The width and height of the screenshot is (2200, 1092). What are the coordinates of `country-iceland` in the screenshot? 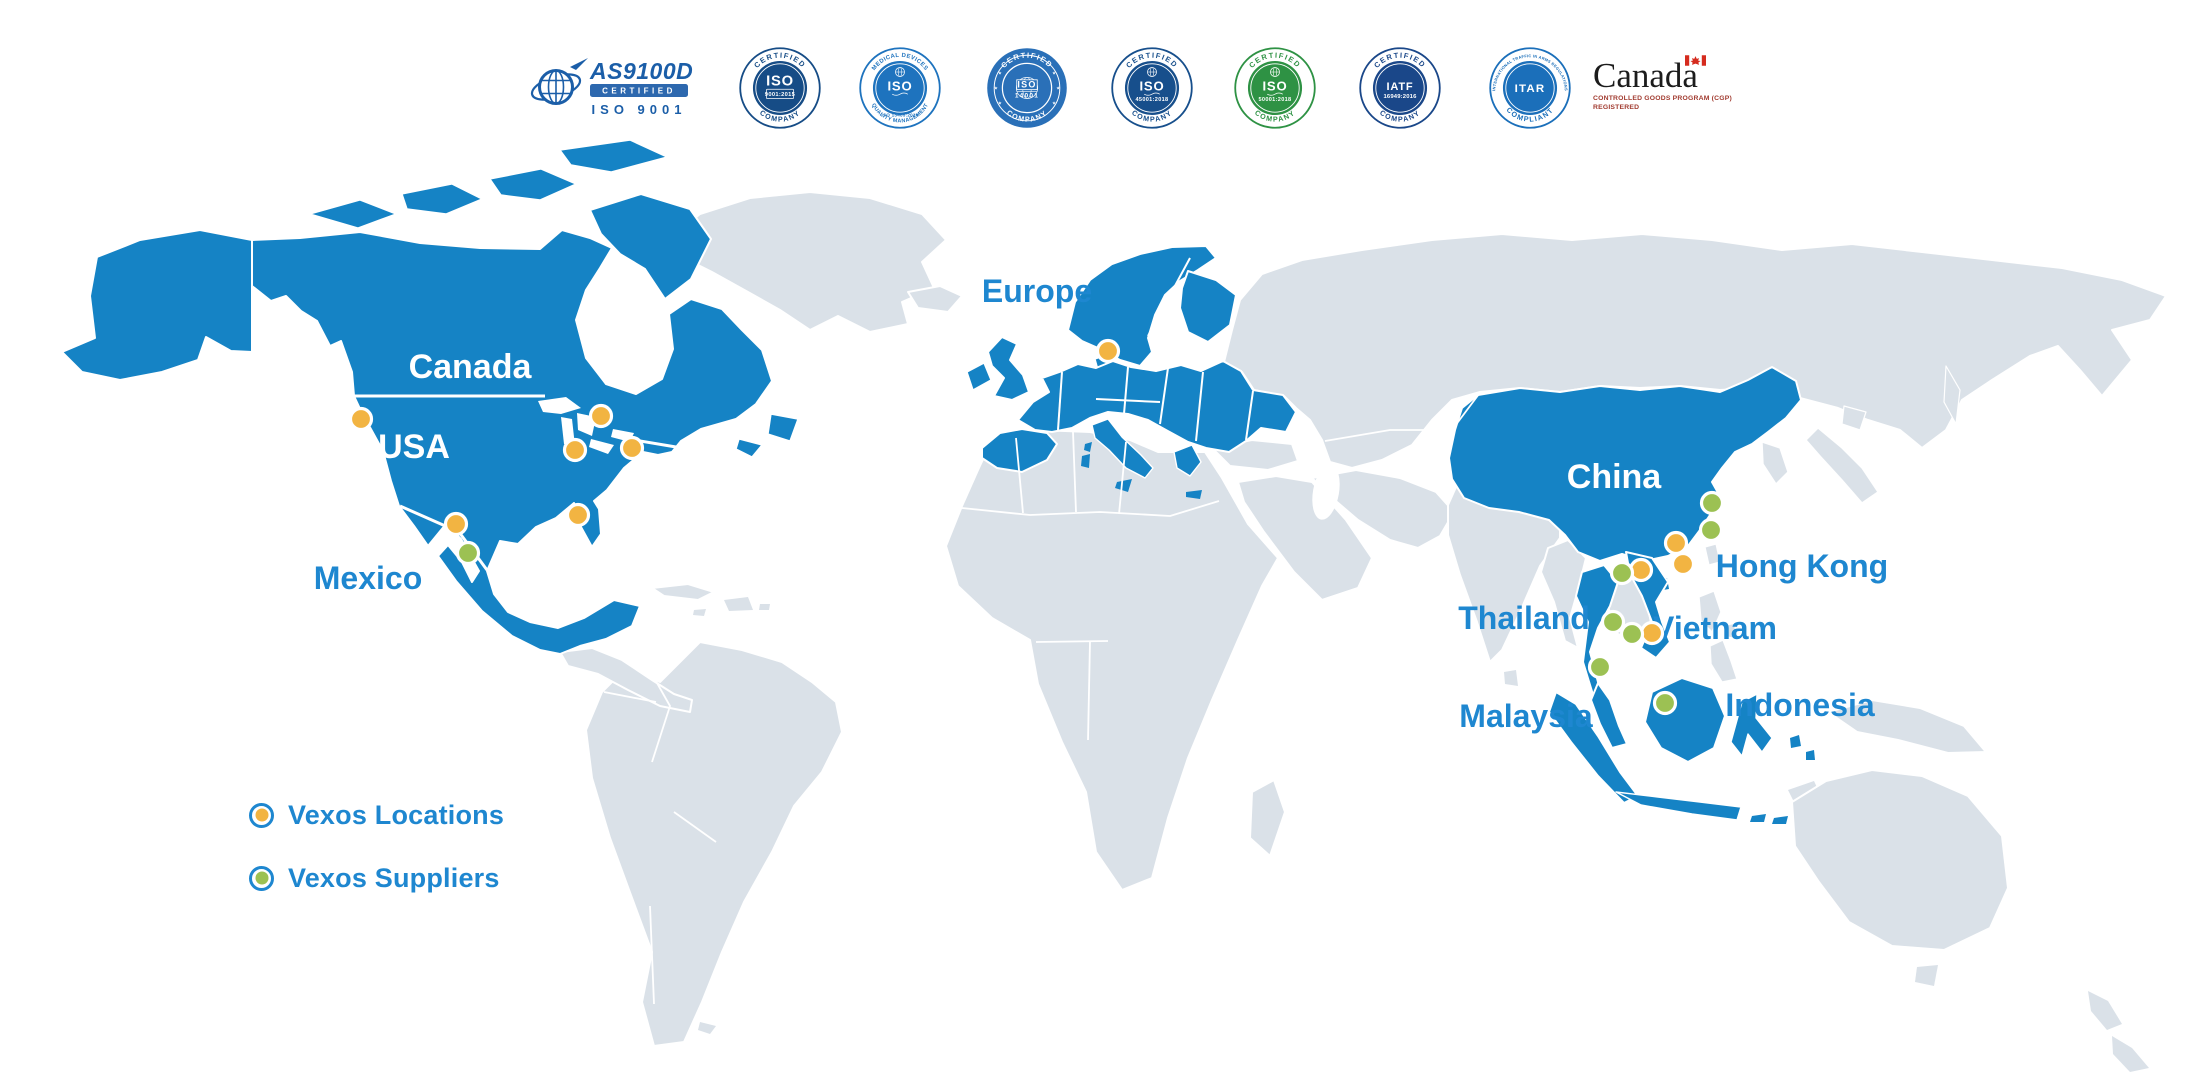 It's located at (935, 299).